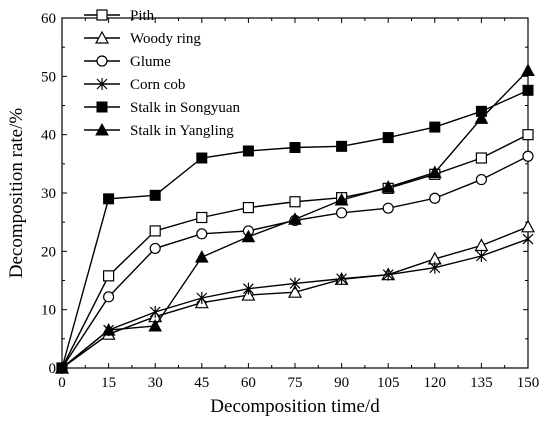 Image resolution: width=550 pixels, height=424 pixels. I want to click on x-tick-label: 0, so click(62, 383).